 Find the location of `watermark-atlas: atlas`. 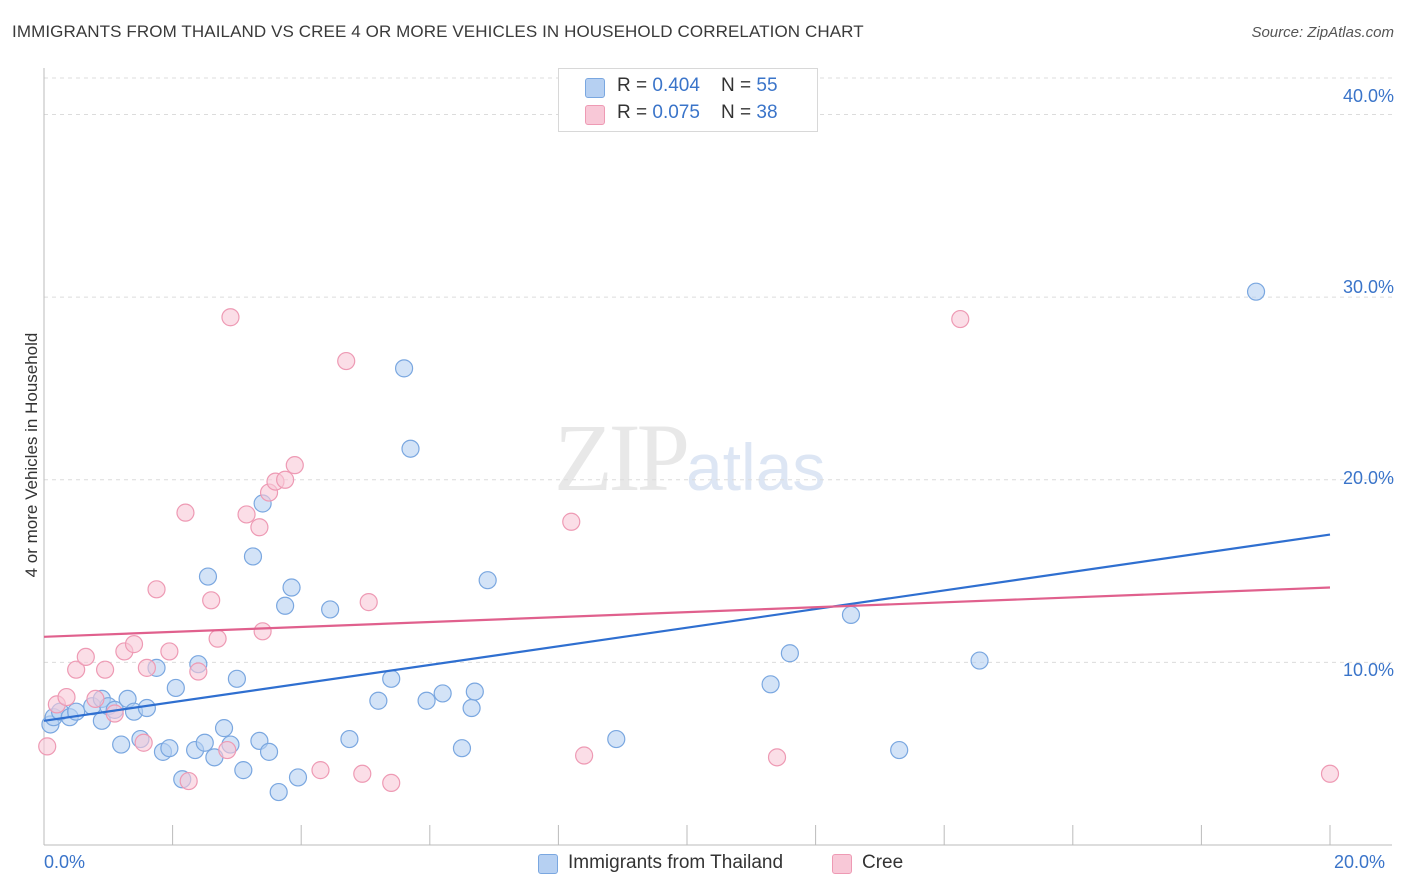

watermark-atlas: atlas is located at coordinates (756, 467).